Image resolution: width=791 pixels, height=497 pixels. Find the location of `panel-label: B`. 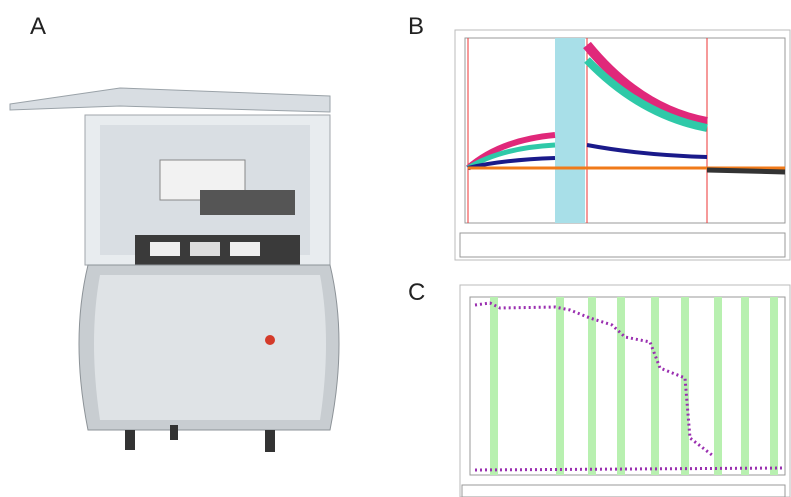

panel-label: B is located at coordinates (416, 26).